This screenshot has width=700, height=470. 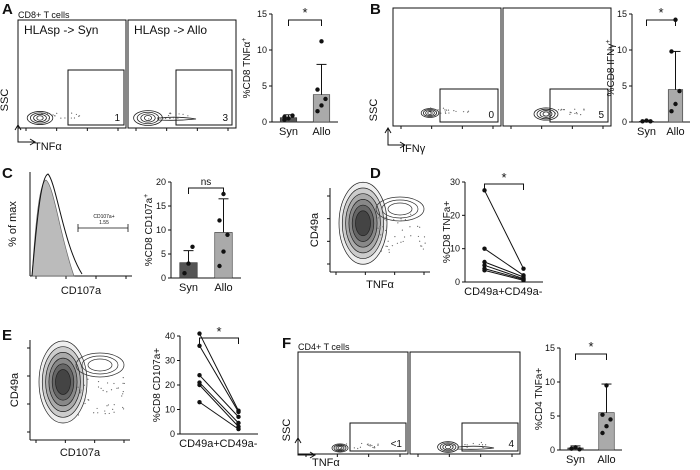 What do you see at coordinates (53, 228) in the screenshot?
I see `histogram-isotype` at bounding box center [53, 228].